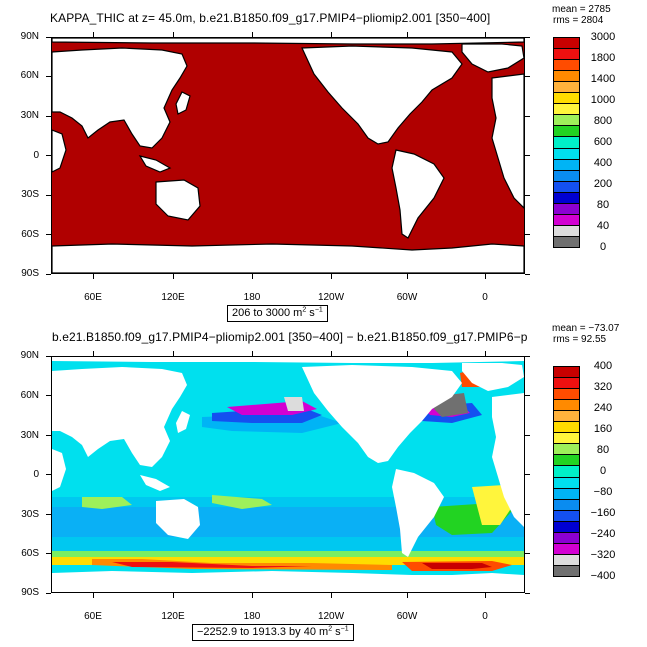  What do you see at coordinates (331, 616) in the screenshot?
I see `bottom-lon-label-120w: 120W` at bounding box center [331, 616].